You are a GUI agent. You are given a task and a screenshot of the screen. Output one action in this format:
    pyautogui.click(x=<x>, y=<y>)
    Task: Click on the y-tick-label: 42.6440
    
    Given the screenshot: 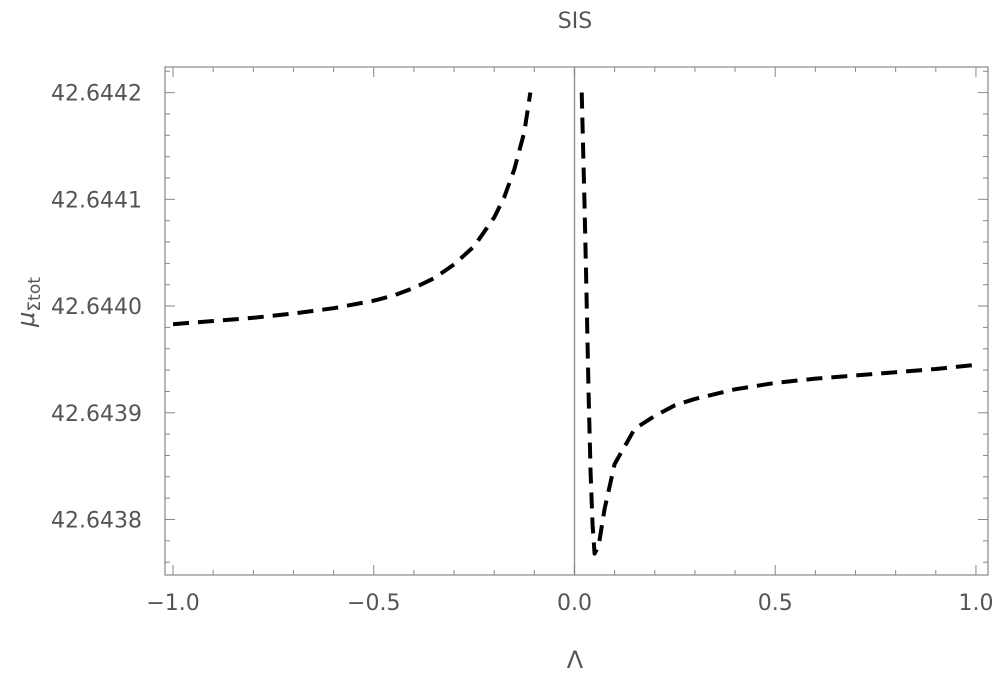 What is the action you would take?
    pyautogui.click(x=96, y=307)
    